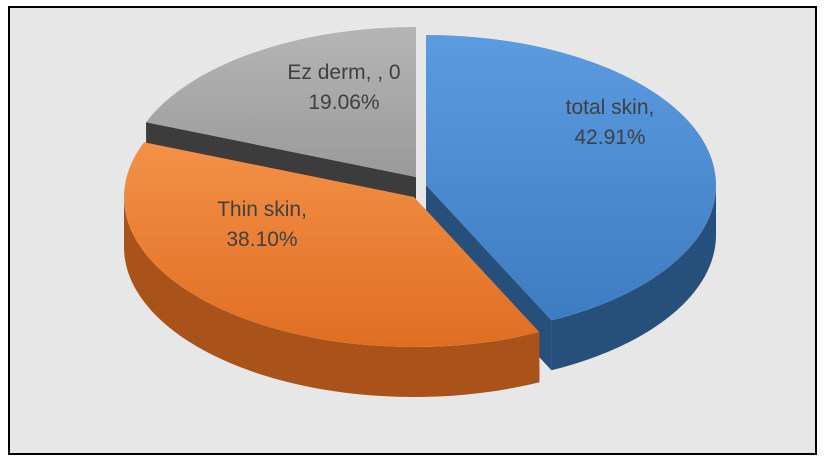  What do you see at coordinates (610, 122) in the screenshot?
I see `slice-label-total-skin: total skin, 42.91%` at bounding box center [610, 122].